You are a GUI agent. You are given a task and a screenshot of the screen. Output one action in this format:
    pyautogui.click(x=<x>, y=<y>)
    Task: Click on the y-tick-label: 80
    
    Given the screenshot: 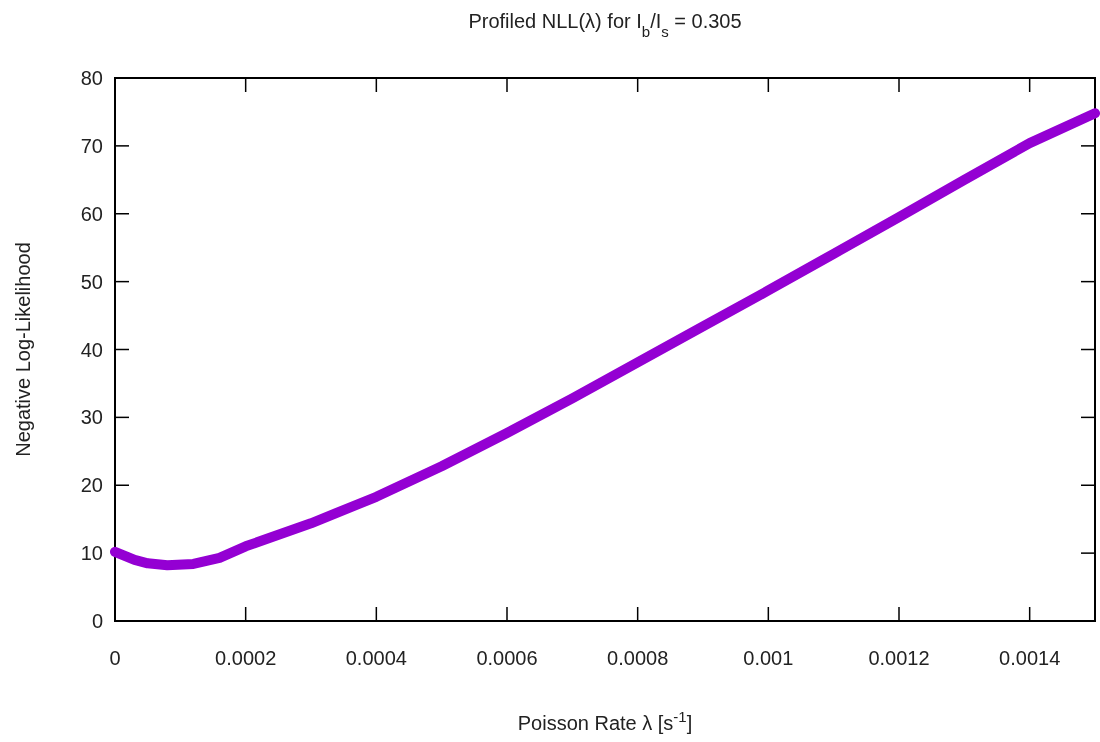 What is the action you would take?
    pyautogui.click(x=91, y=78)
    